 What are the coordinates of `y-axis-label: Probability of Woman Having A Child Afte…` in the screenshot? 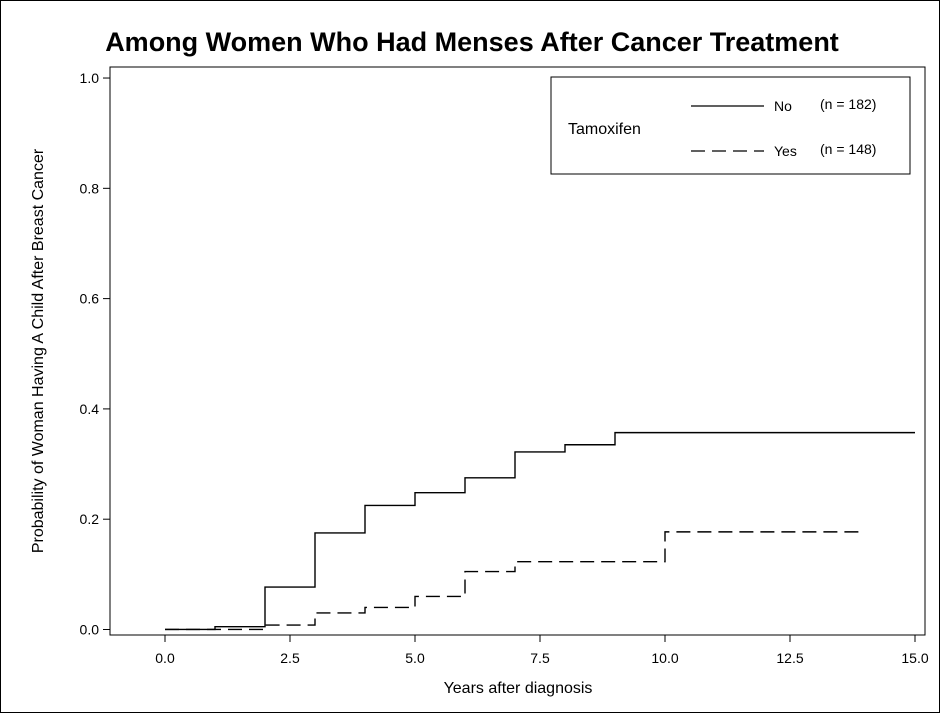 It's located at (38, 350).